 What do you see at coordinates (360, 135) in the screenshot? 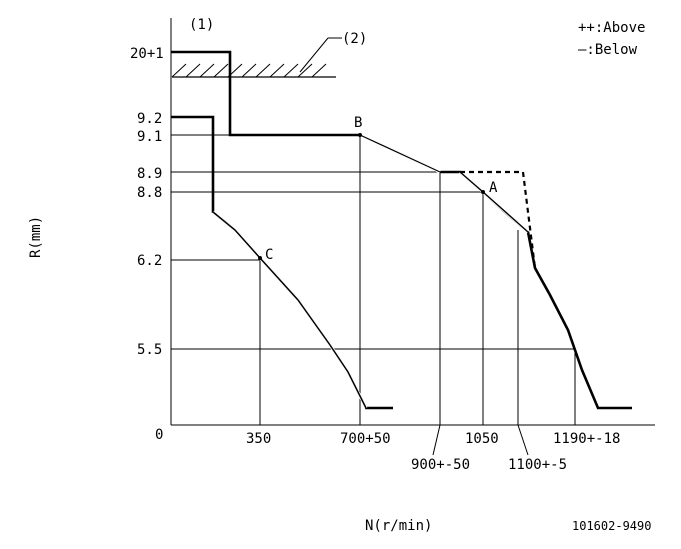
I see `point-b-marker` at bounding box center [360, 135].